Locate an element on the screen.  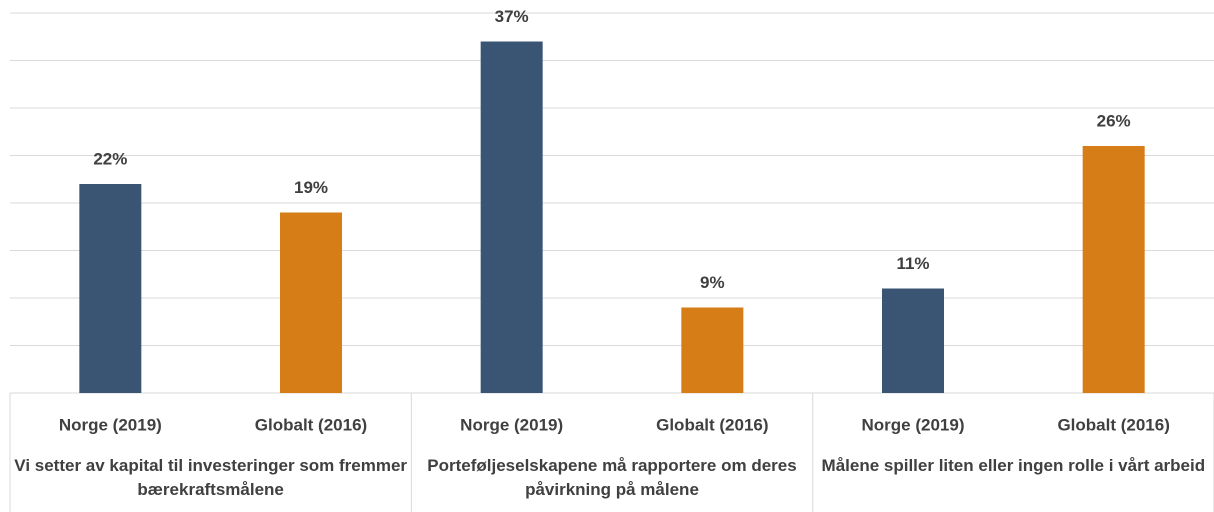
data-label: 22% is located at coordinates (110, 158).